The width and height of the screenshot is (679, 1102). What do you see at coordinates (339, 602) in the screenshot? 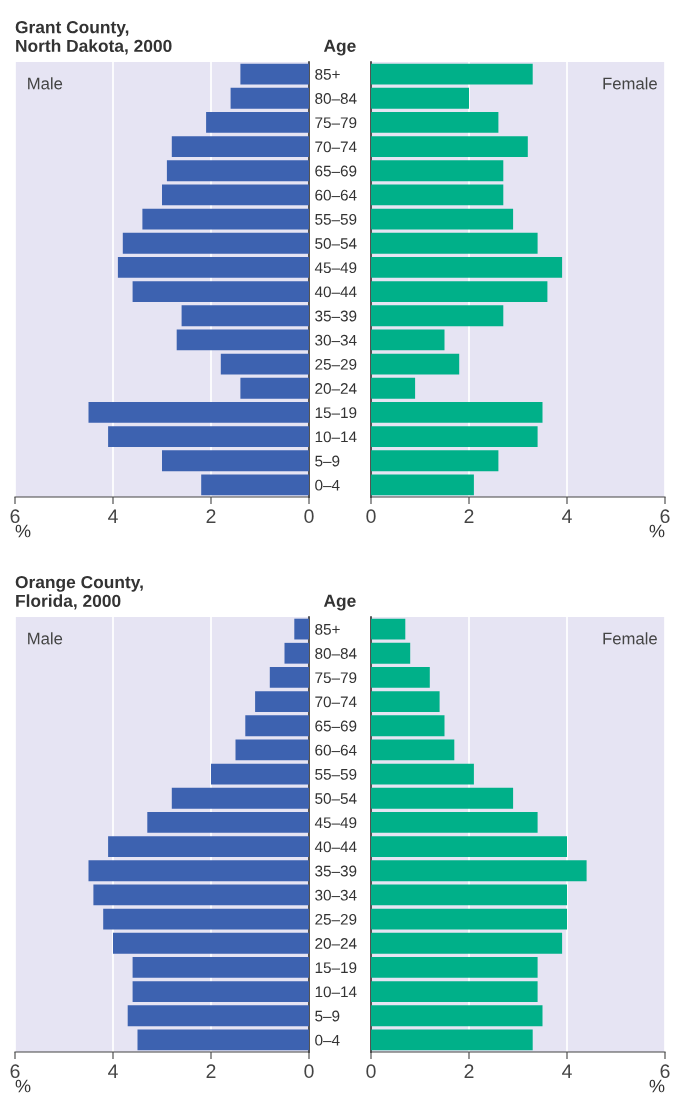
I see `y-axis-title: Age` at bounding box center [339, 602].